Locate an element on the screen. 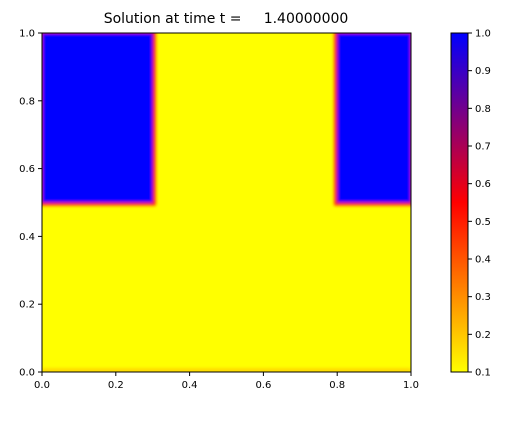 The image size is (509, 435). chart-title: Solution at time t = 1.40000000 is located at coordinates (226, 19).